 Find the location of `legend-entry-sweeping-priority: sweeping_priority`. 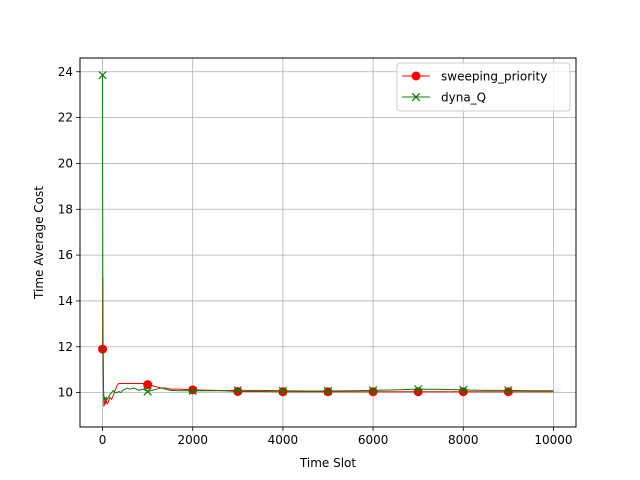

legend-entry-sweeping-priority: sweeping_priority is located at coordinates (474, 77).